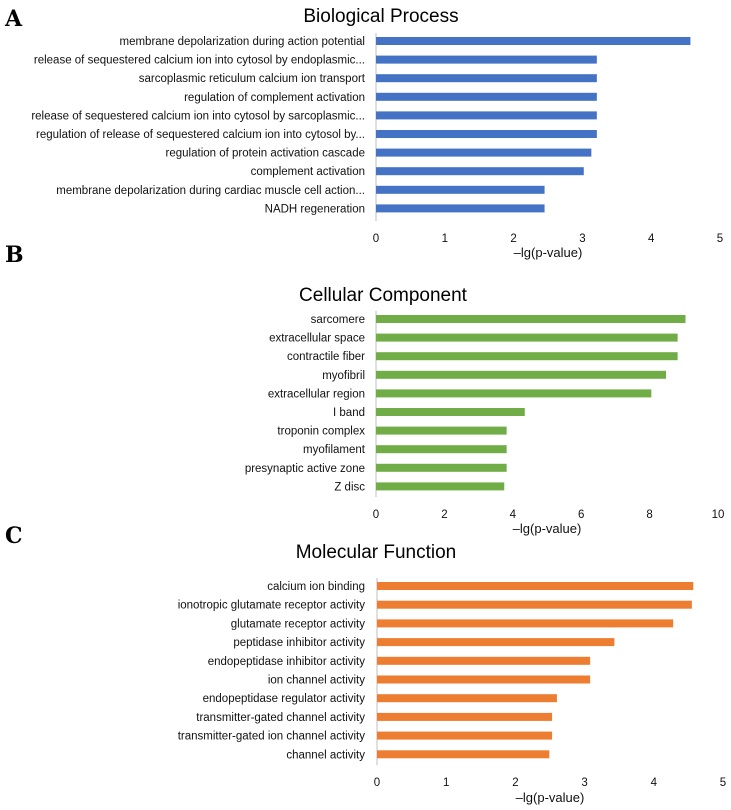 The image size is (731, 810). I want to click on category-label: presynaptic active zone, so click(305, 469).